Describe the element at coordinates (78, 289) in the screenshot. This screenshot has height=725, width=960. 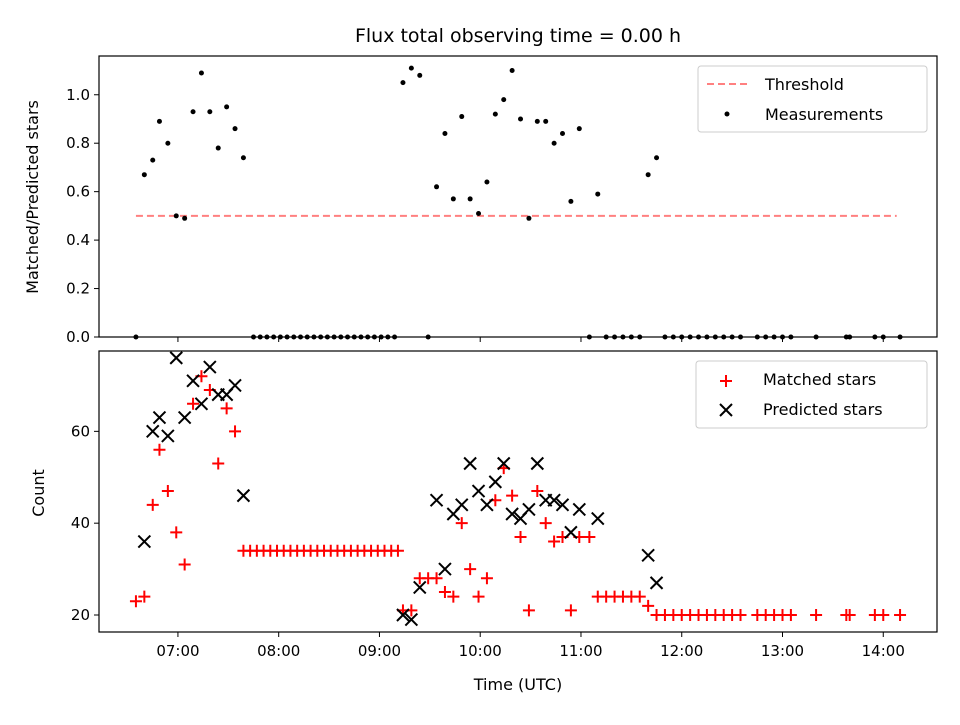
I see `top-y-tick-label: 0.2` at that location.